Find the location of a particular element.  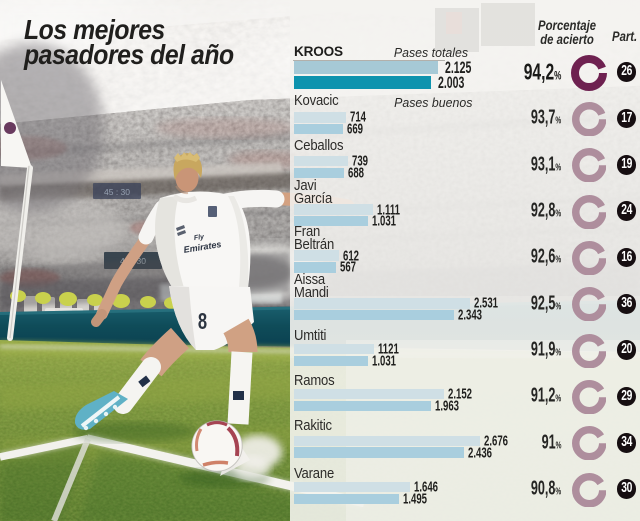

svg-text: 8 is located at coordinates (202, 321).